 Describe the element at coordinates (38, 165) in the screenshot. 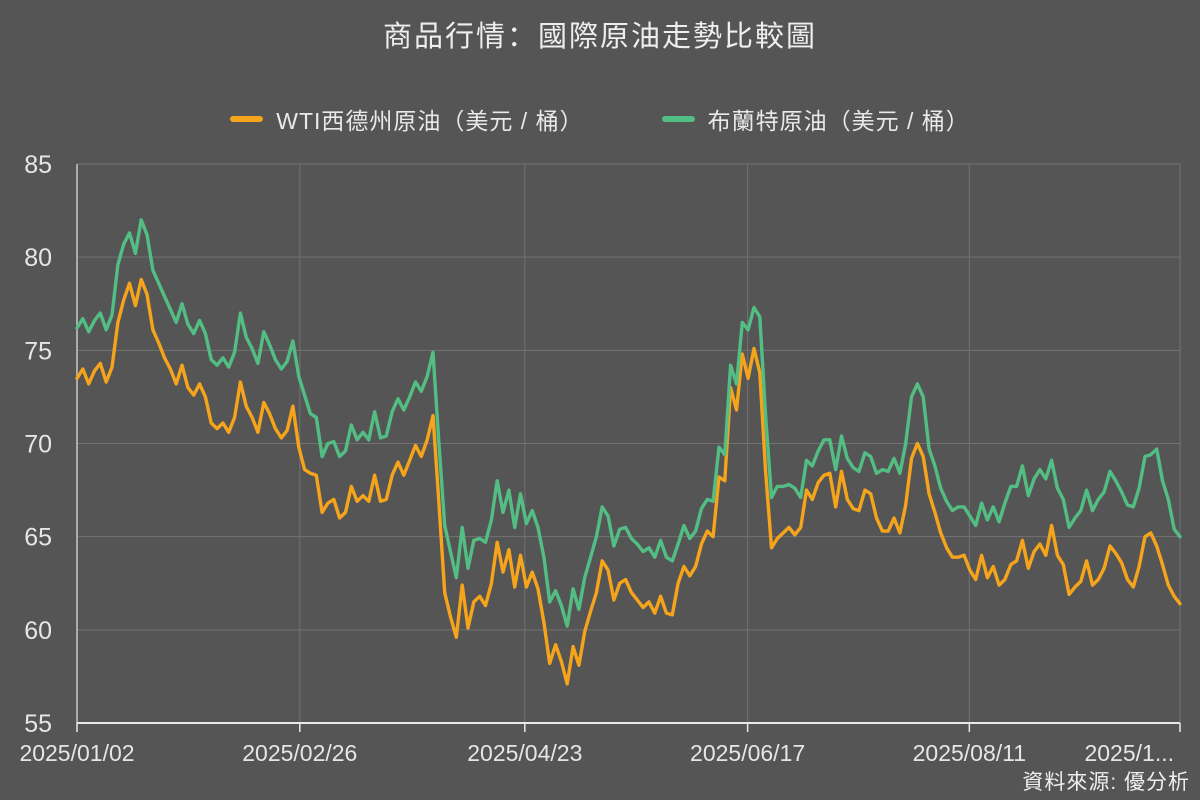

I see `y-axis-label: 85` at that location.